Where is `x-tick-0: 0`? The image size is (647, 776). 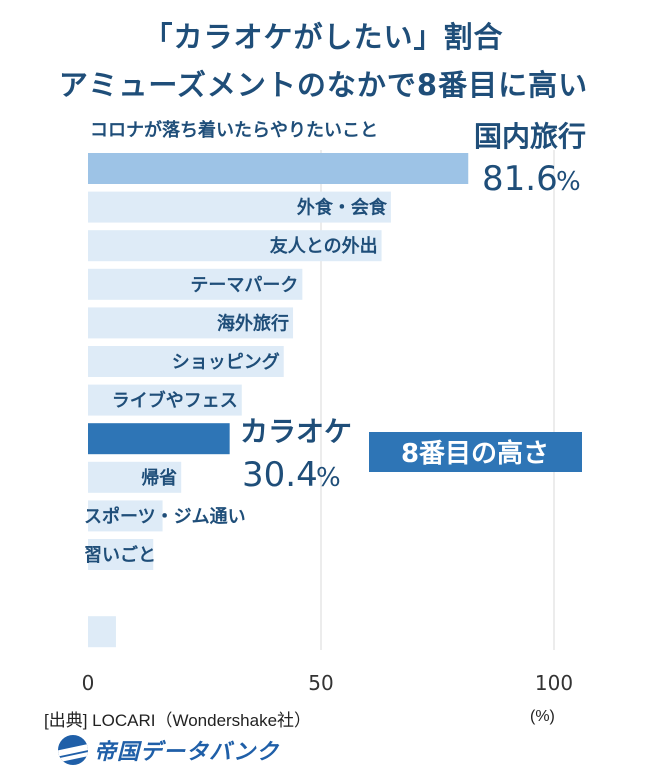
x-tick-0: 0 is located at coordinates (88, 683).